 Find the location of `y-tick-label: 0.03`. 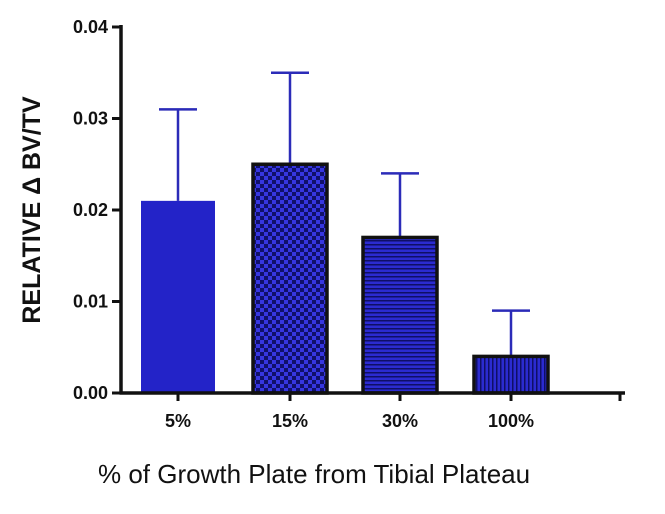

y-tick-label: 0.03 is located at coordinates (90, 119).